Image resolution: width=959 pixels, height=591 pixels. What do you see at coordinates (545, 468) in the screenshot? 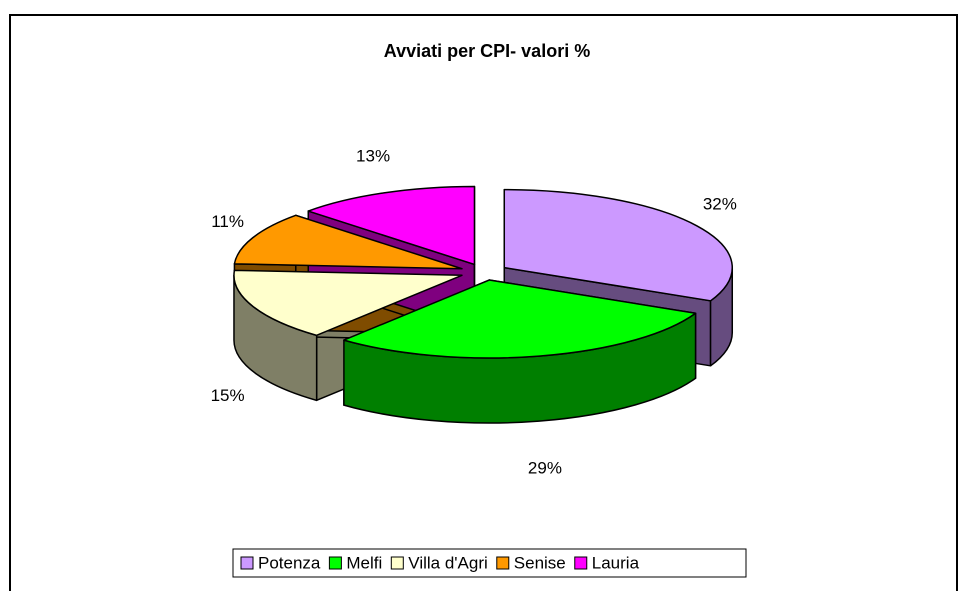
I see `data-label: 29%` at bounding box center [545, 468].